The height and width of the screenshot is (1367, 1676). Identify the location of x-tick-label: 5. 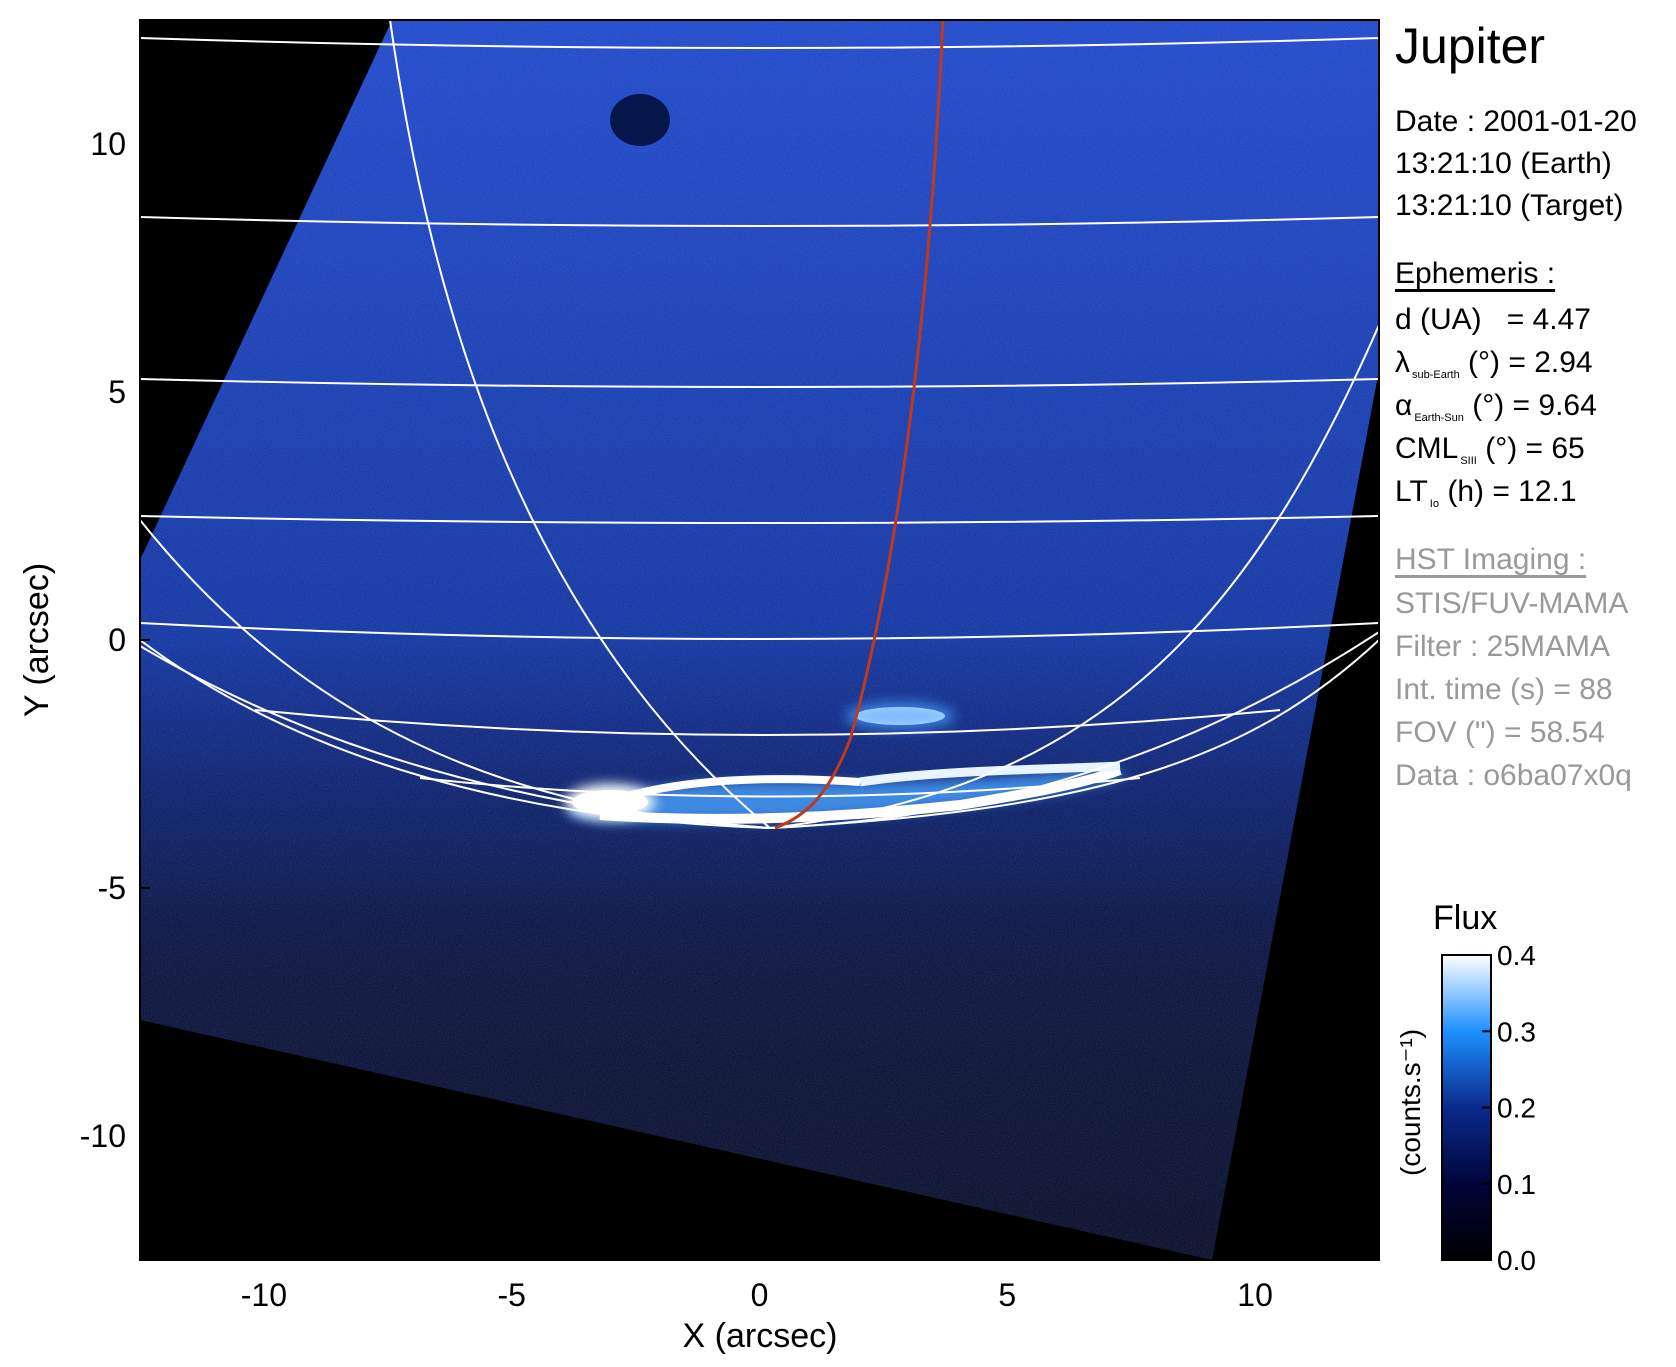
(1007, 1295).